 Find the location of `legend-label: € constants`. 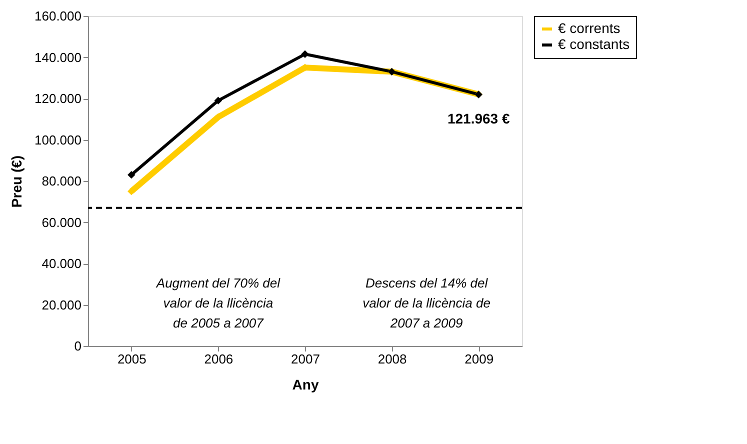

legend-label: € constants is located at coordinates (594, 44).